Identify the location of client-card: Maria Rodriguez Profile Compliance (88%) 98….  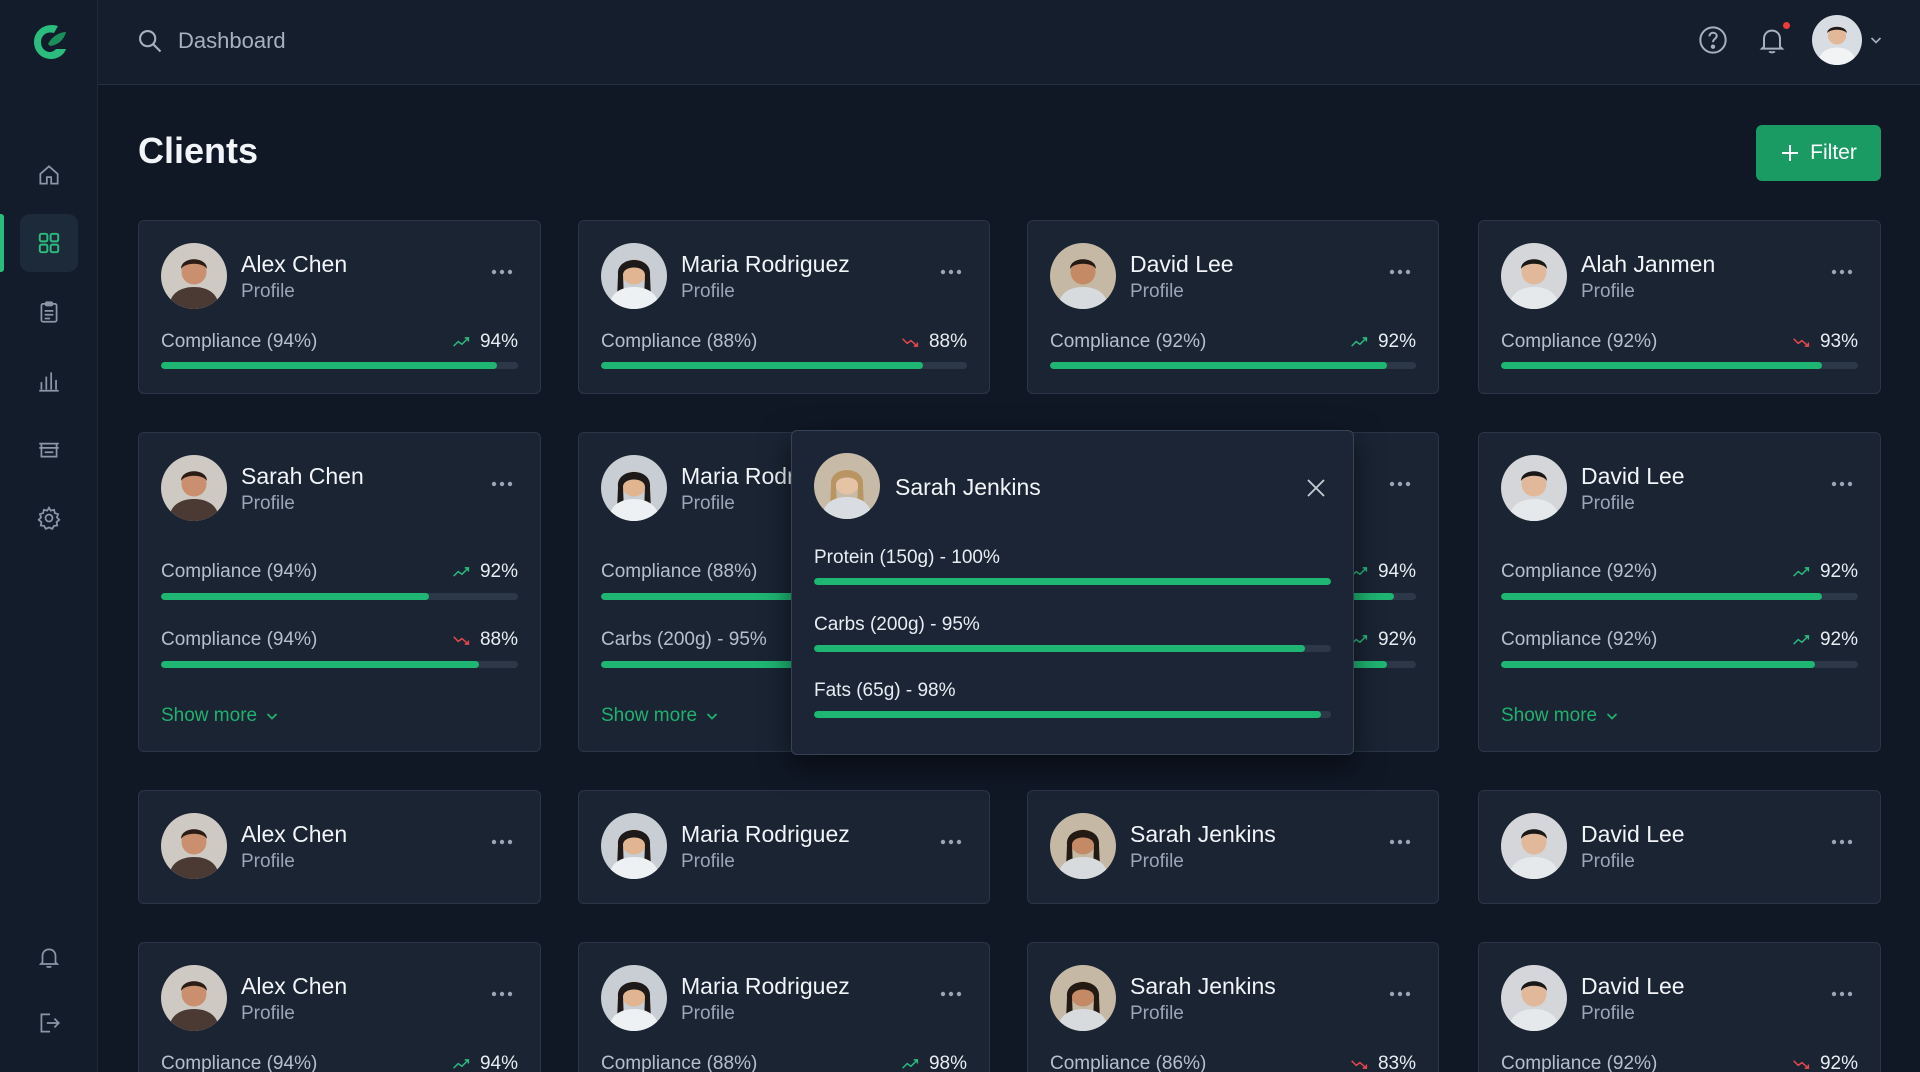
(784, 1007).